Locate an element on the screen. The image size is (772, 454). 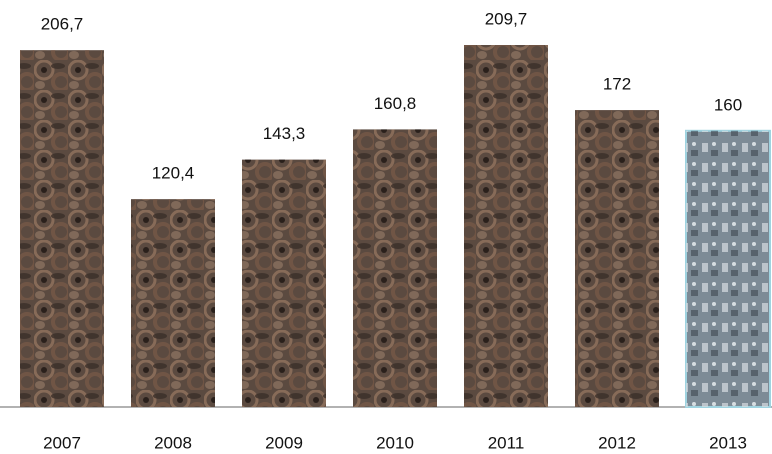
value-label: 160 is located at coordinates (728, 104).